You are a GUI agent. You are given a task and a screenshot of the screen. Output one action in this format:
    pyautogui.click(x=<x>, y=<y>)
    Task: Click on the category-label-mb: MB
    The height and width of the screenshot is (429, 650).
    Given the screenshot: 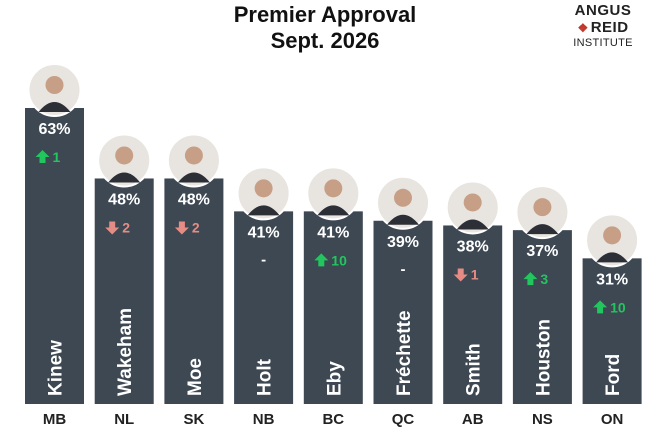 What is the action you would take?
    pyautogui.click(x=54, y=419)
    